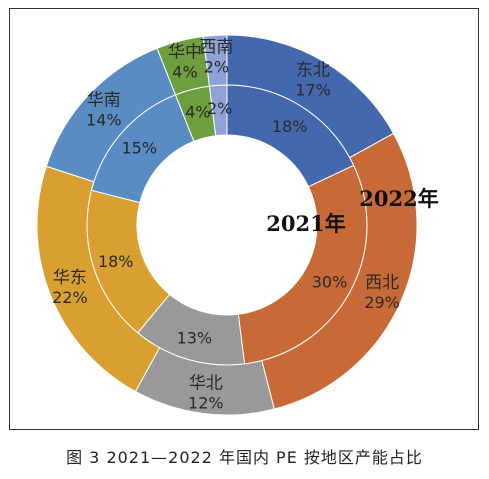 The width and height of the screenshot is (489, 479). What do you see at coordinates (290, 126) in the screenshot?
I see `value-label-inner-northeast: 18%` at bounding box center [290, 126].